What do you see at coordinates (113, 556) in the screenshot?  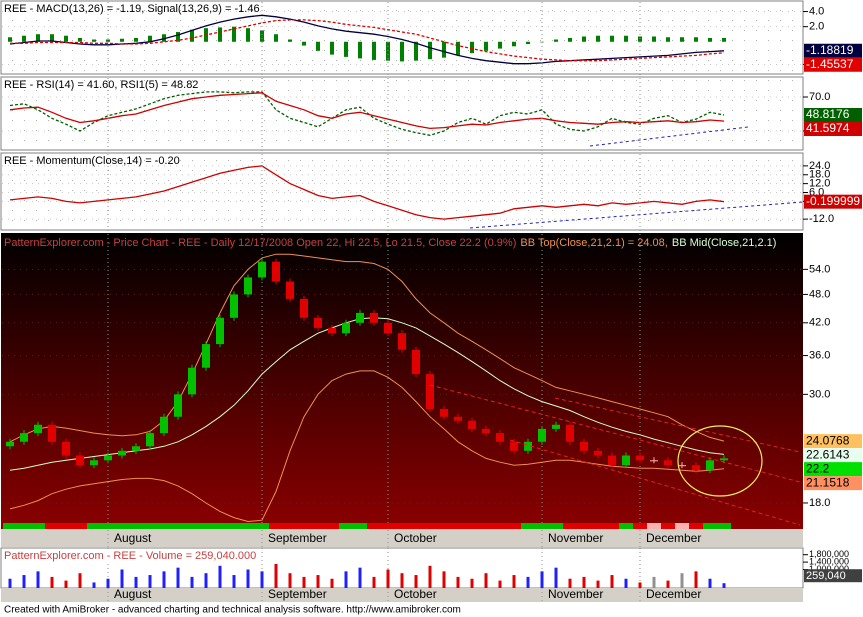 I see `title-bg` at bounding box center [113, 556].